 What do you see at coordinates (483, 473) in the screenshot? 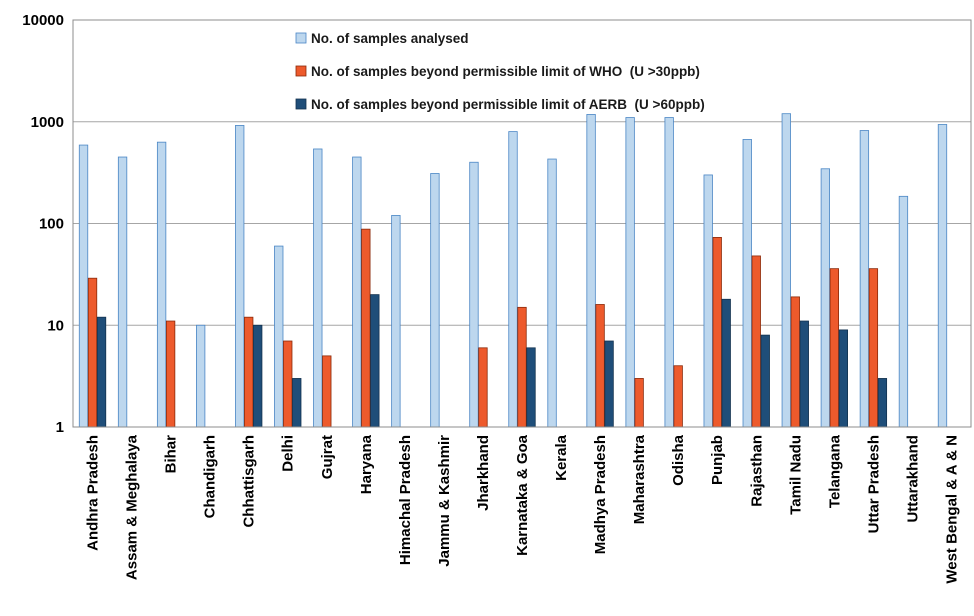
I see `category-label: Jharkhand` at bounding box center [483, 473].